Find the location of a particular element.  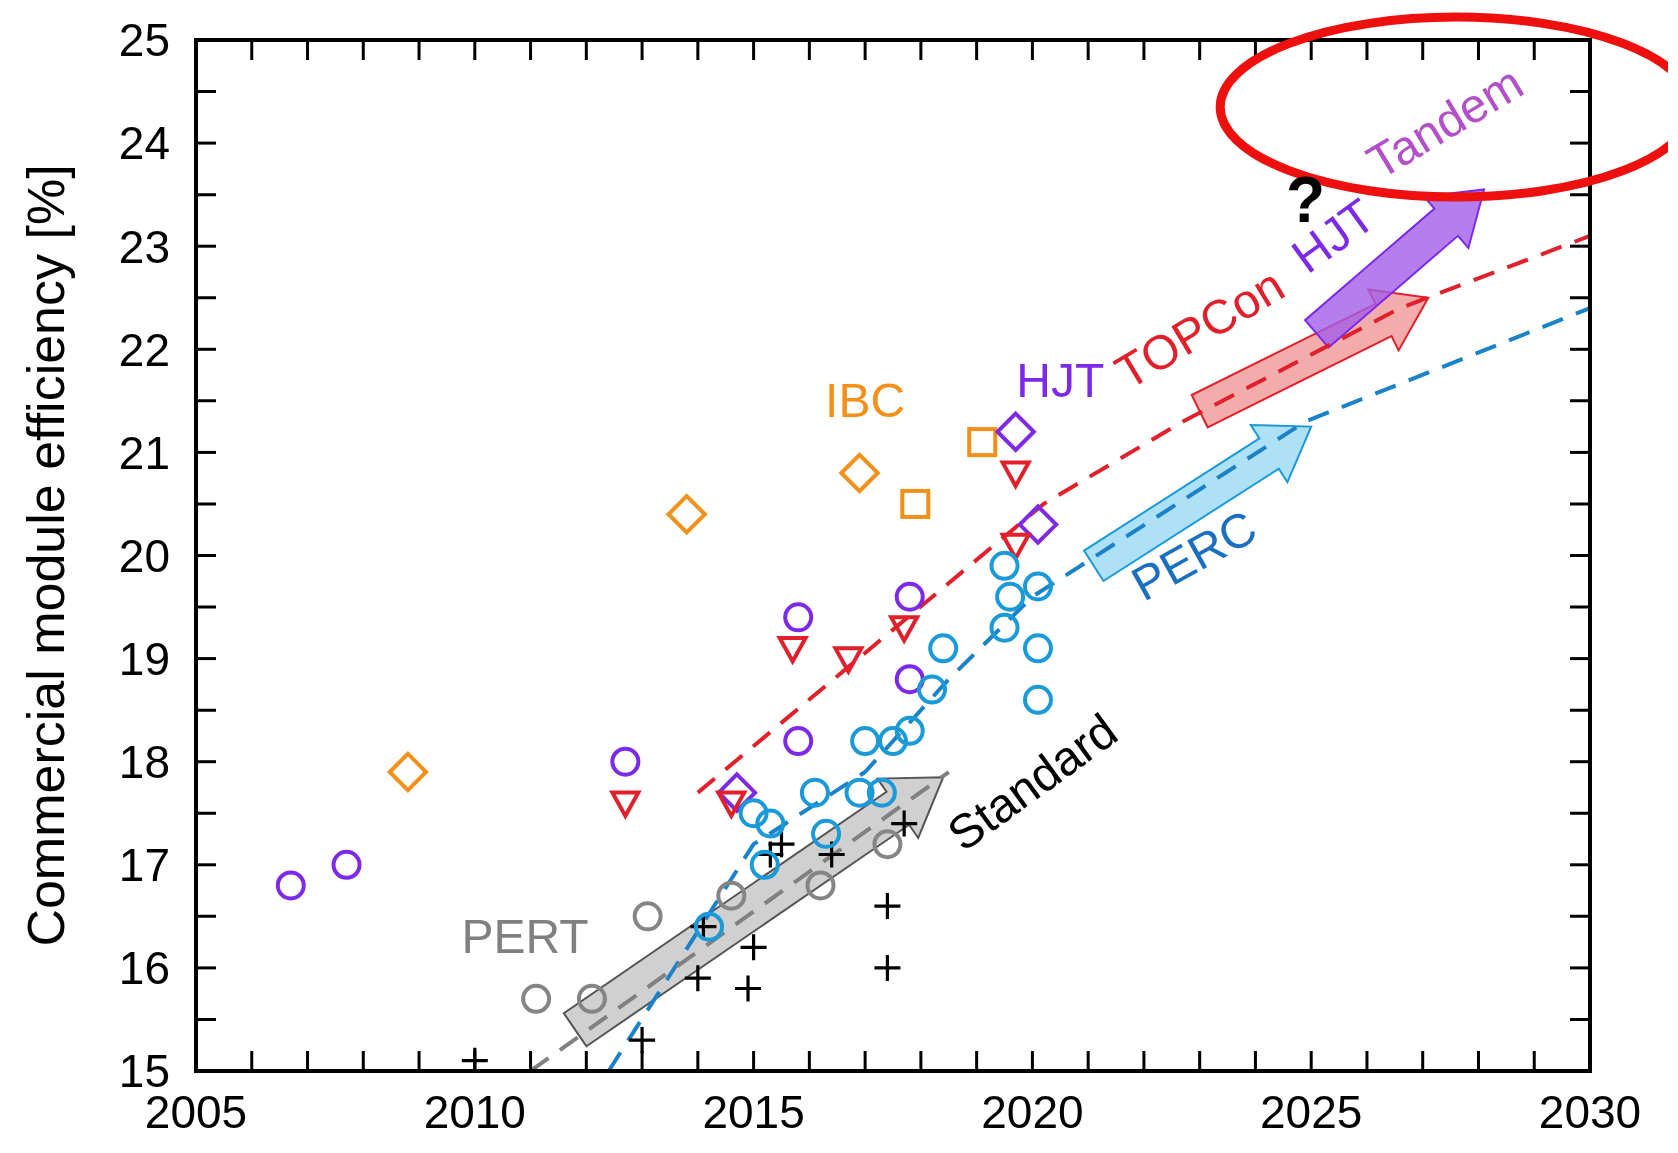

y-tick-label: 17 is located at coordinates (144, 865).